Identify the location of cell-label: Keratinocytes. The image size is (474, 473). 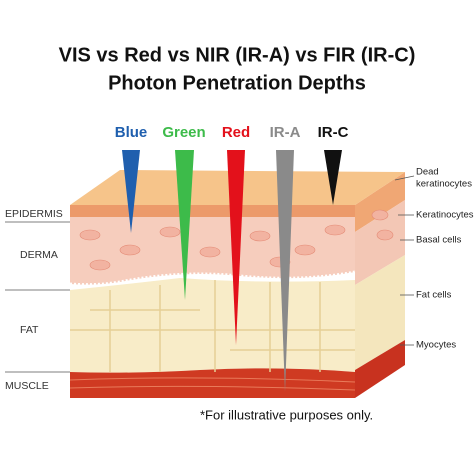
(445, 215).